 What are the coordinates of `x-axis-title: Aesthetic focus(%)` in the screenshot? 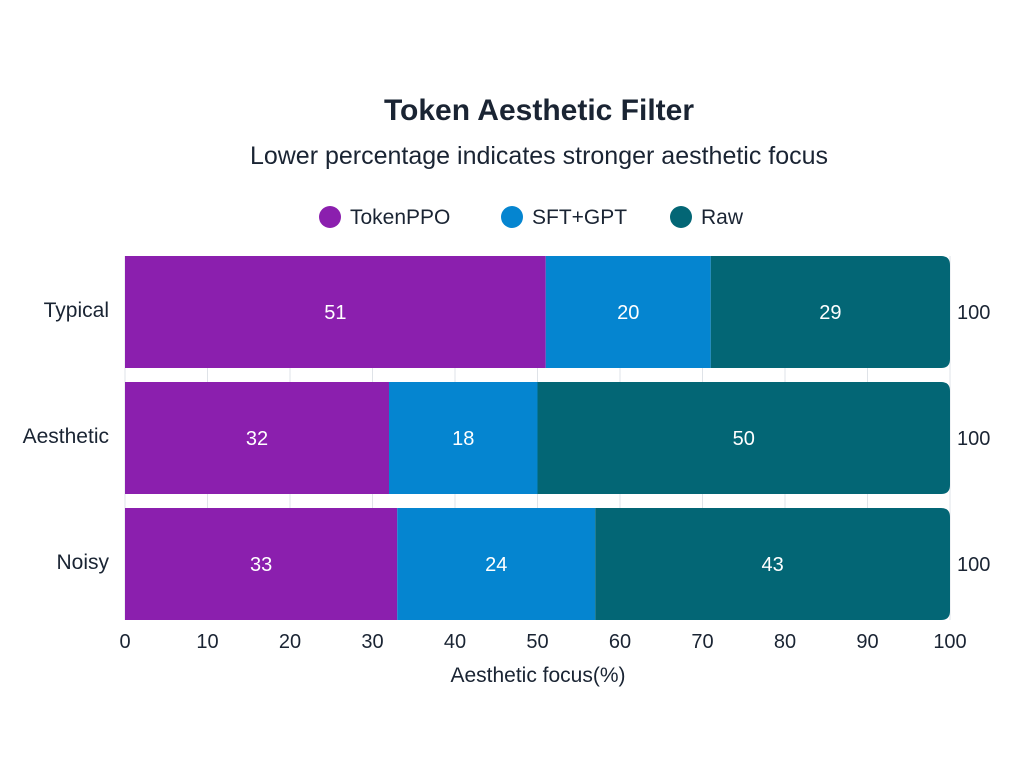 It's located at (537, 675).